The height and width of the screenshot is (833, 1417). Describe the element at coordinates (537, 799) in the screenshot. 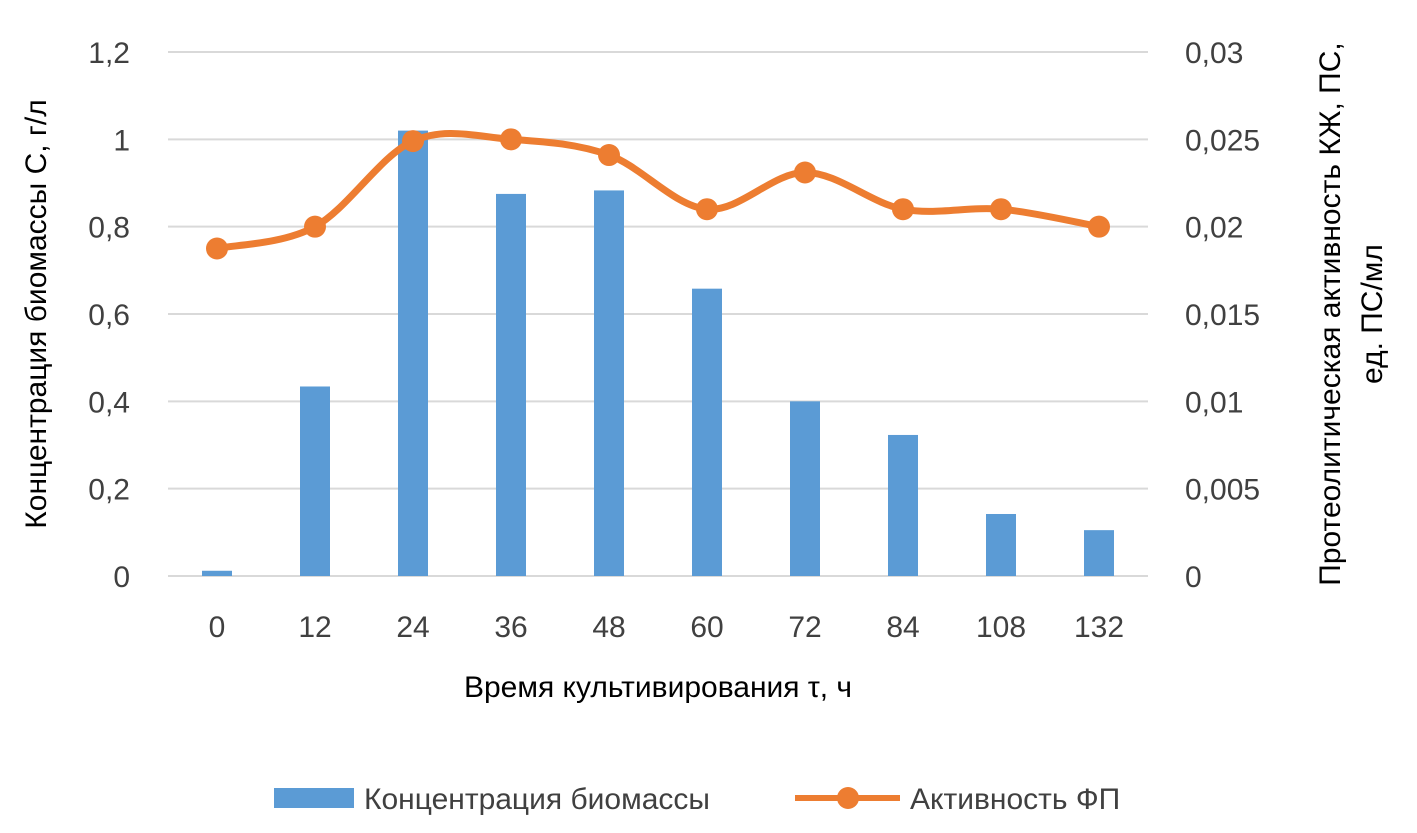

I see `legend-bar-label: Концентрация биомассы` at that location.